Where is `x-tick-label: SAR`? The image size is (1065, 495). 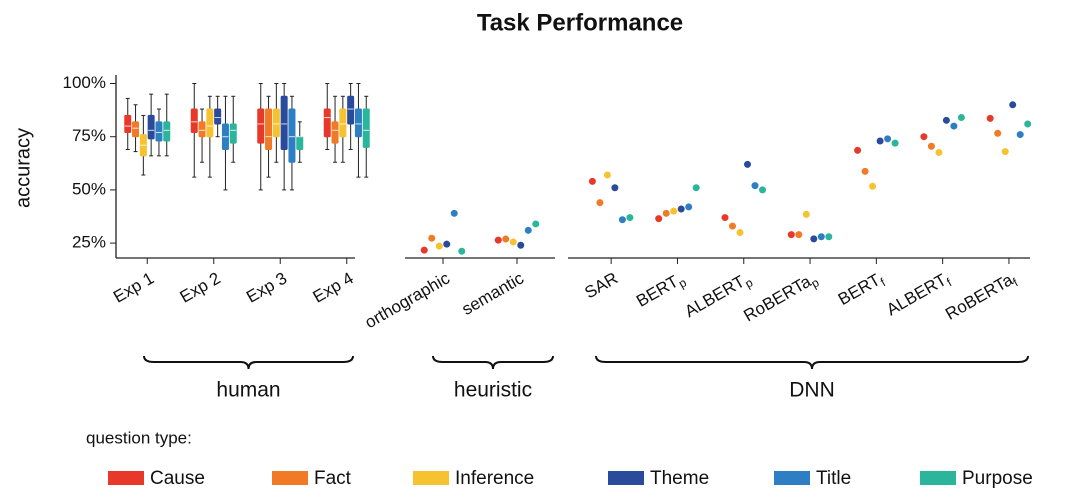 x-tick-label: SAR is located at coordinates (602, 286).